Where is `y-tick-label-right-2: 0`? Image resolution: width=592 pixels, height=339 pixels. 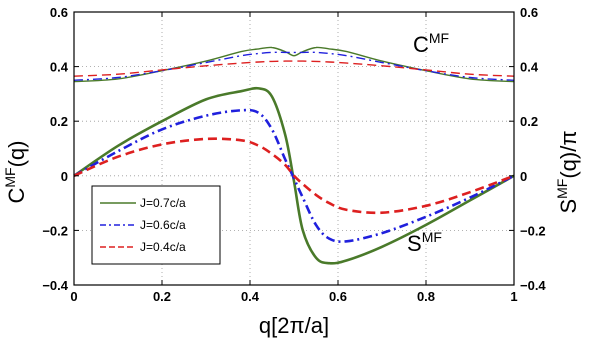
y-tick-label-right-2: 0 is located at coordinates (523, 176).